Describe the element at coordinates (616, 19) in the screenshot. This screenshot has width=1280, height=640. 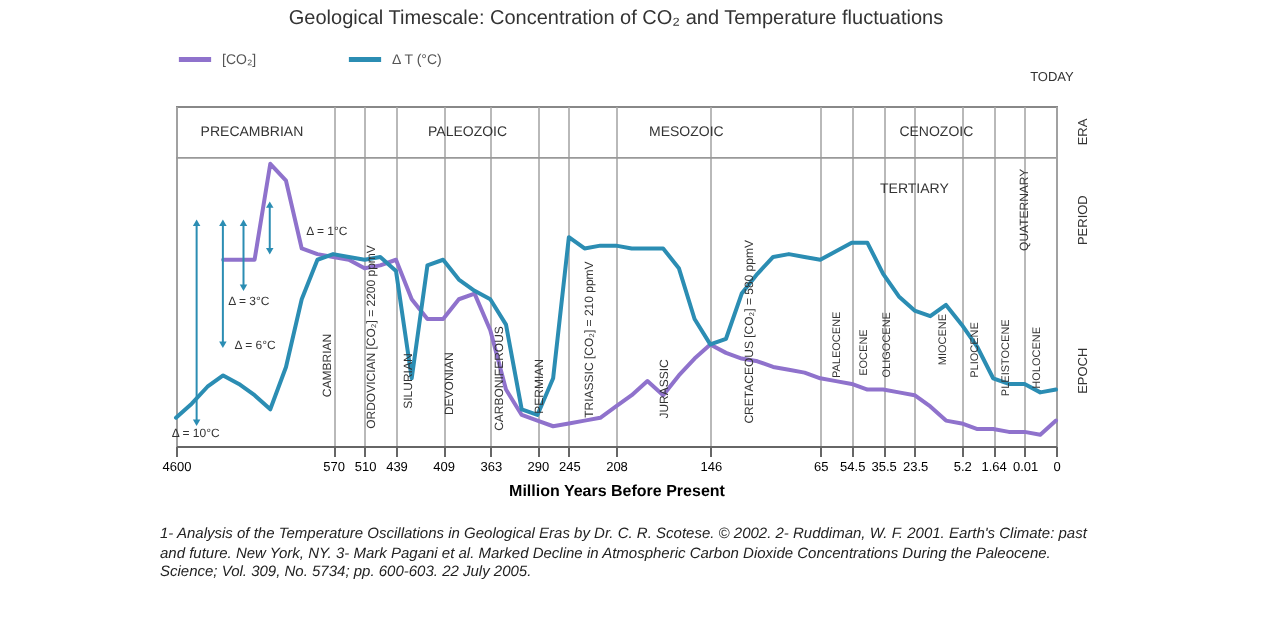
I see `chart-title: Geological Timescale: Concentration of CO₂ and Temperature fluctuations` at that location.